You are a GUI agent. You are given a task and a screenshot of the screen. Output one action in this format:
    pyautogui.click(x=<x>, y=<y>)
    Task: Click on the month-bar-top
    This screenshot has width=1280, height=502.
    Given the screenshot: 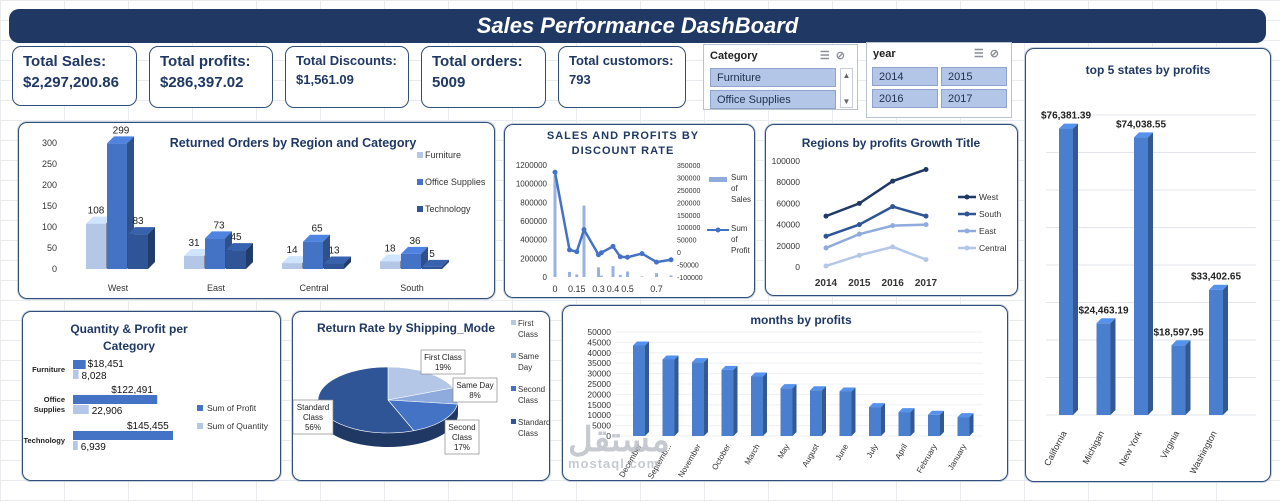 What is the action you would take?
    pyautogui.click(x=936, y=412)
    